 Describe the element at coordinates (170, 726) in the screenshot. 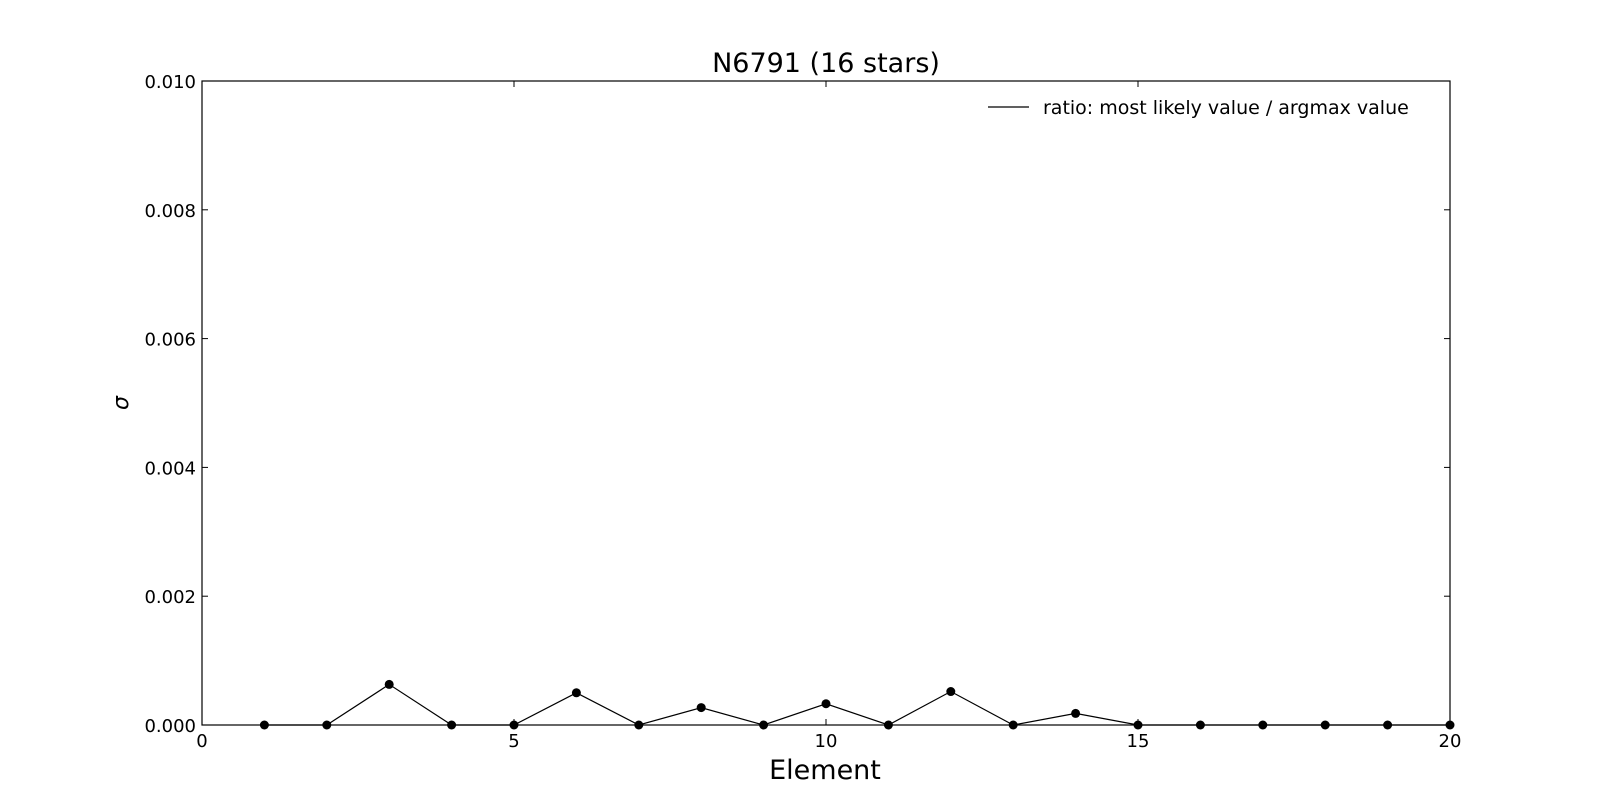

I see `y-tick-label: 0.000` at that location.